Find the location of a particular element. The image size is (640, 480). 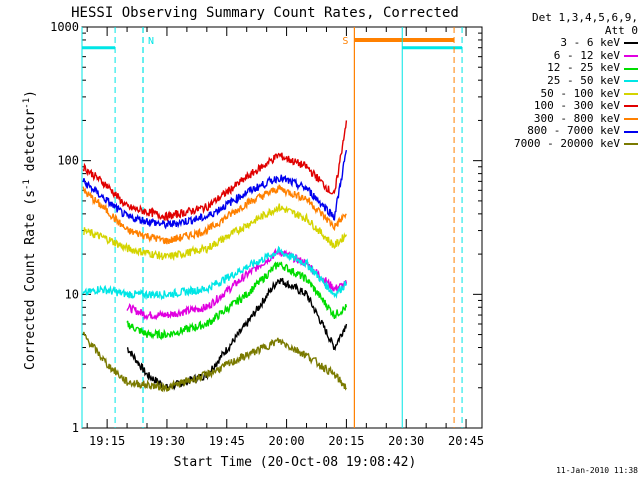

legend-label: 6 - 12 keV is located at coordinates (586, 55).